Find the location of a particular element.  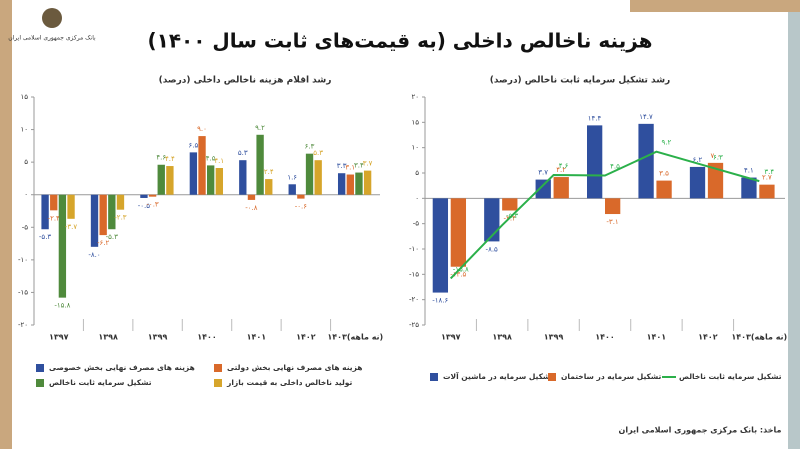

legend-label: تولید ناخالص داخلی به قیمت بازار is located at coordinates (289, 382).